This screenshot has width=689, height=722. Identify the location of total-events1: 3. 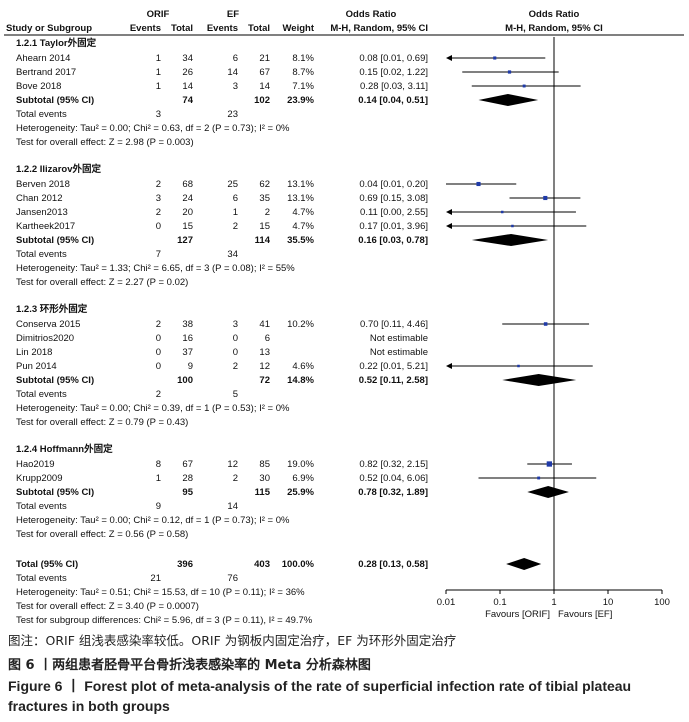
(158, 114).